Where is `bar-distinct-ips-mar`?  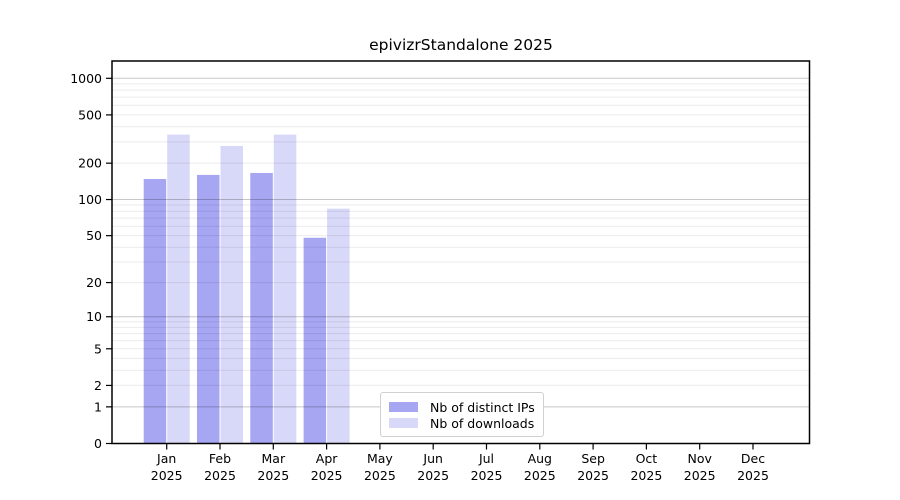 bar-distinct-ips-mar is located at coordinates (261, 308).